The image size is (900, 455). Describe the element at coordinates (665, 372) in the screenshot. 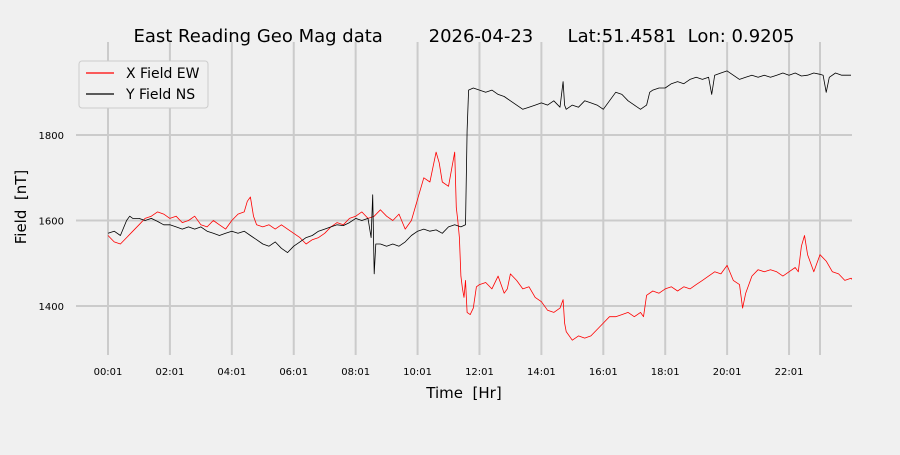

I see `x-tick-label: 18:01` at that location.